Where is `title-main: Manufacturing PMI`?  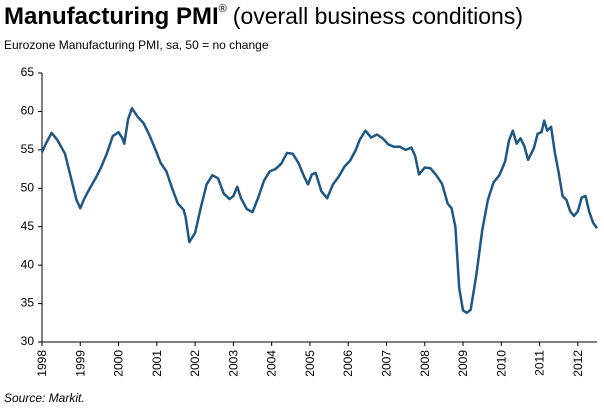
title-main: Manufacturing PMI is located at coordinates (111, 16).